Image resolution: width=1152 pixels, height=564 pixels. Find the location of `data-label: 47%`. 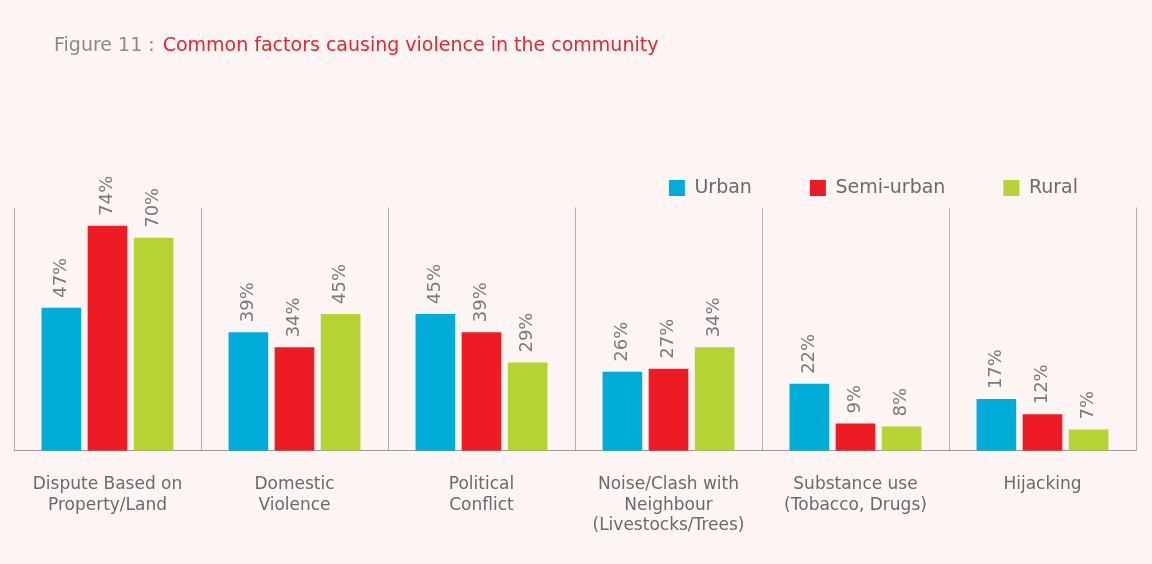

data-label: 47% is located at coordinates (60, 277).